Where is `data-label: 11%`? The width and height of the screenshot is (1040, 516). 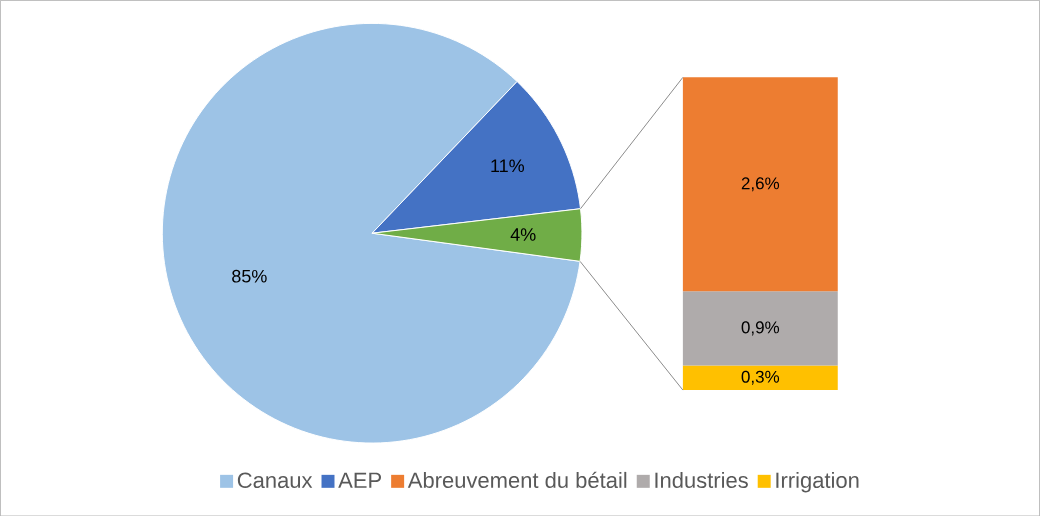 data-label: 11% is located at coordinates (508, 165).